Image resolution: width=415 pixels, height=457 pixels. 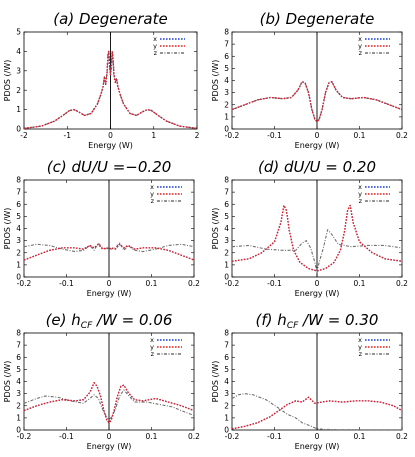 I want to click on x-tick-label: 1, so click(x=153, y=135).